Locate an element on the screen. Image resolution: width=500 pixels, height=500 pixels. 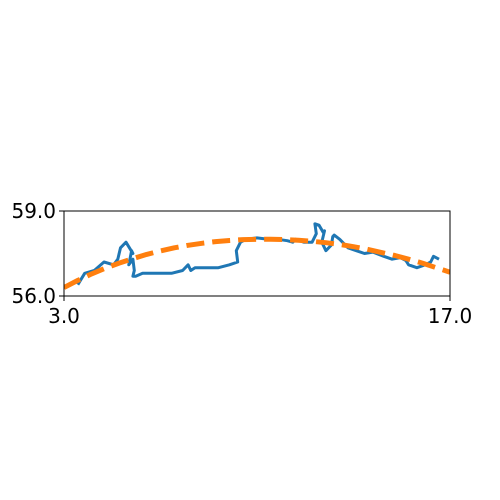
x-tick-label: 3.0 is located at coordinates (64, 316).